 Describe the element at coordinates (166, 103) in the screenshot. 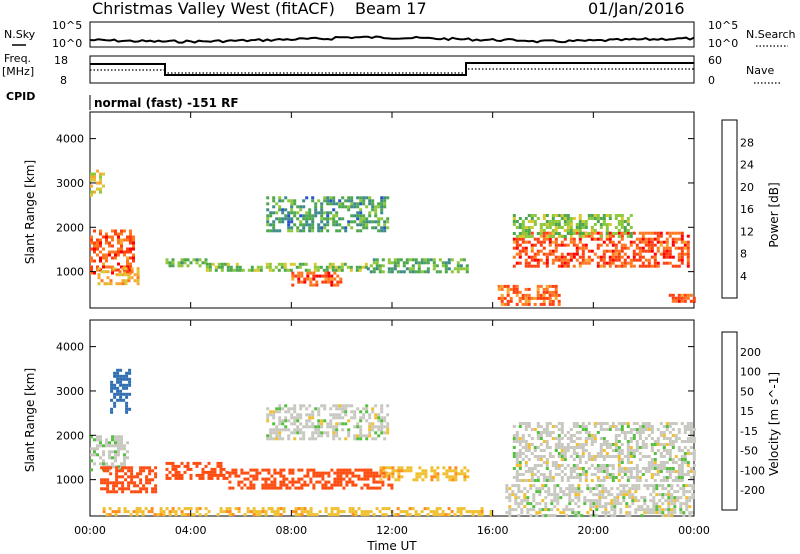

I see `cpid-text: normal (fast) -151 RF` at that location.